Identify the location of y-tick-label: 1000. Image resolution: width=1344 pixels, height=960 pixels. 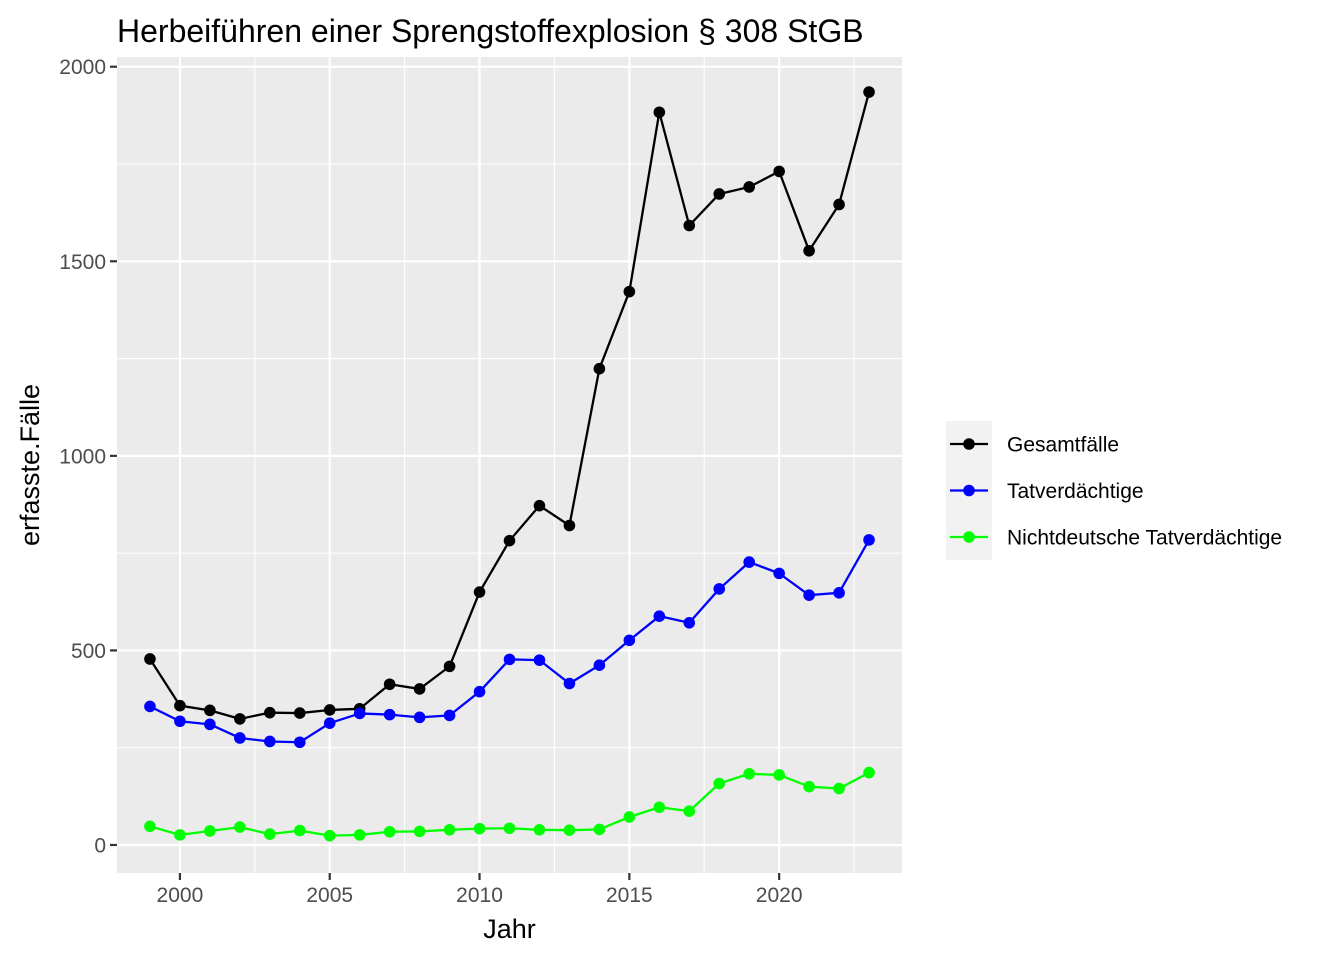
(82, 456).